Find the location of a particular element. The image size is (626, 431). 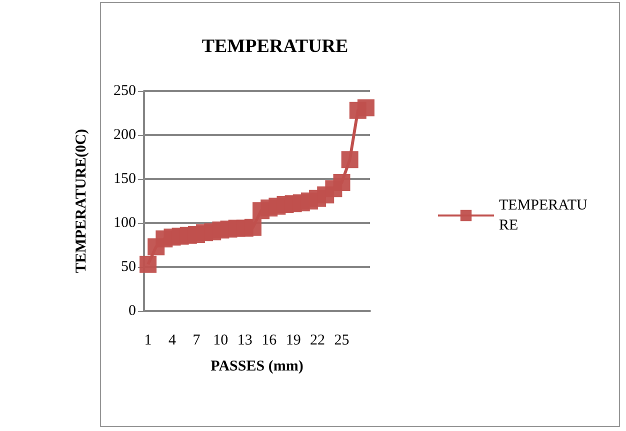

y-tick-label: 150 is located at coordinates (125, 179).